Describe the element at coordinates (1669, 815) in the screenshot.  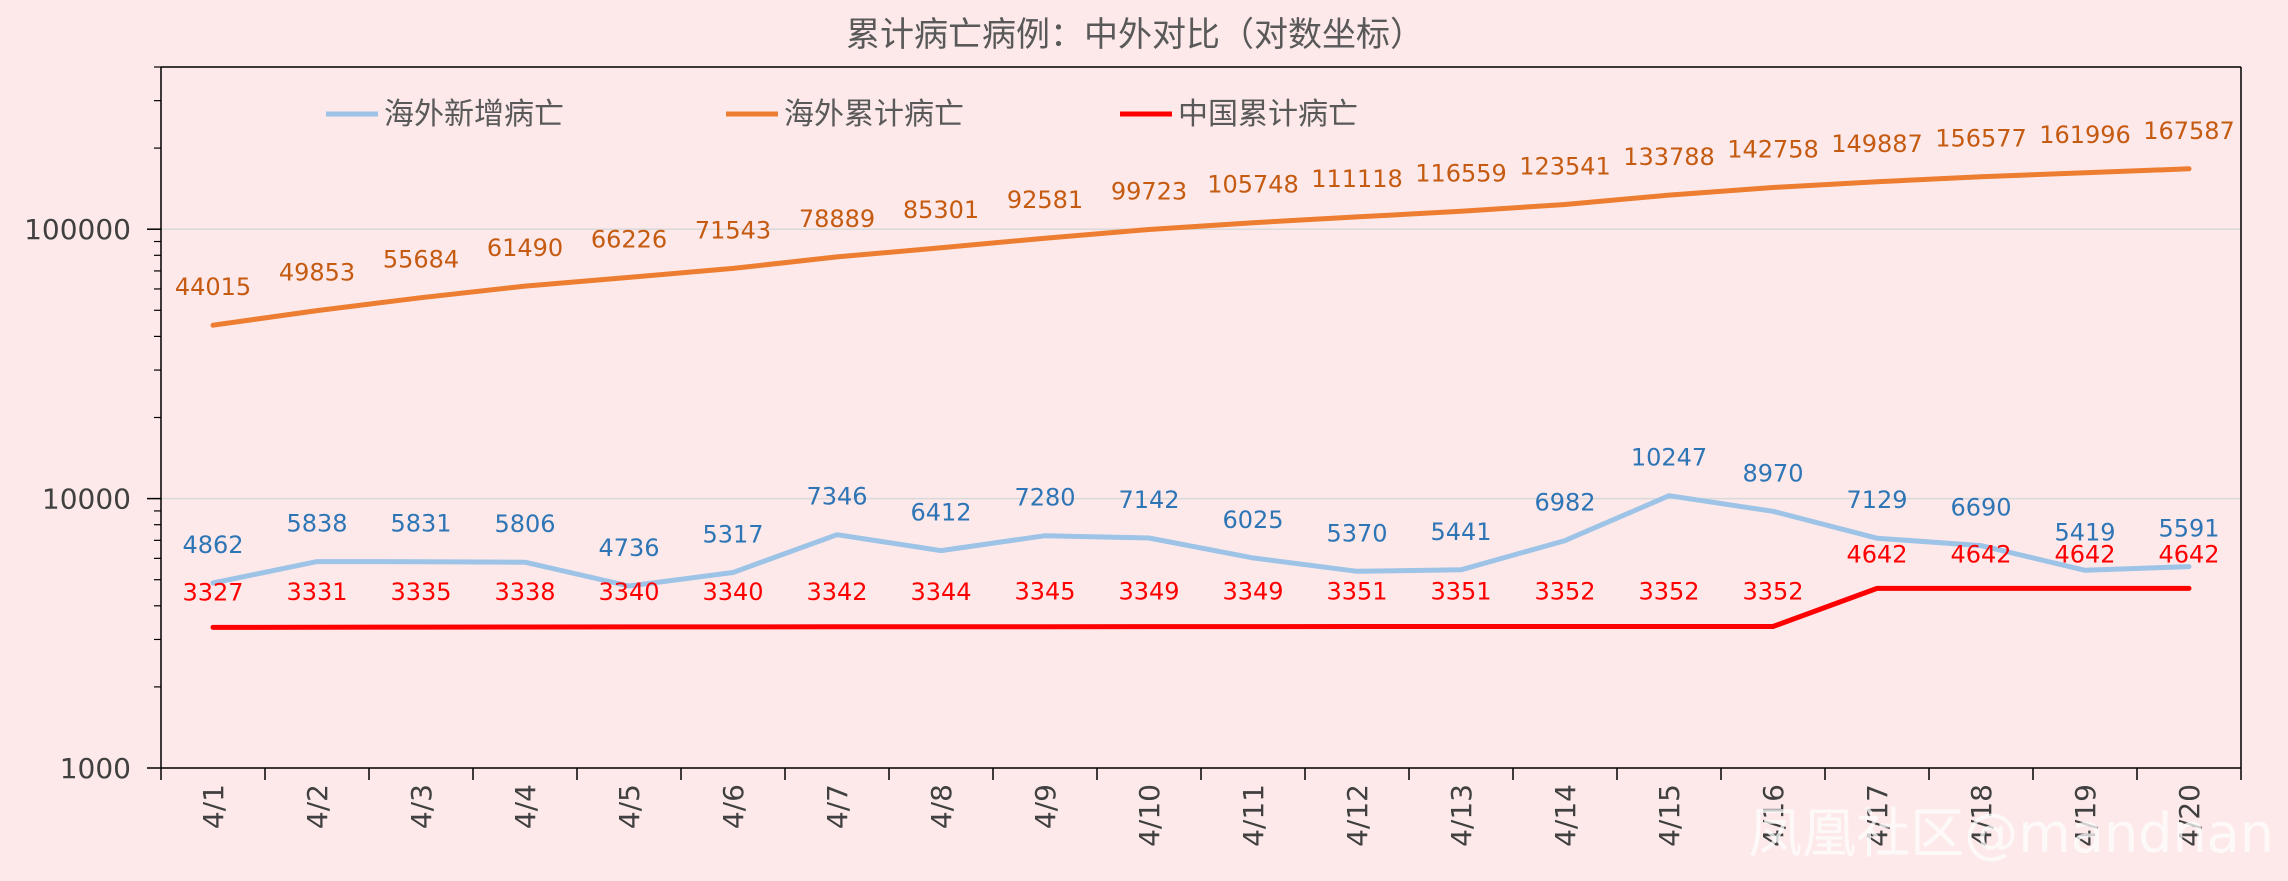
I see `x-tick-label: 4/15` at that location.